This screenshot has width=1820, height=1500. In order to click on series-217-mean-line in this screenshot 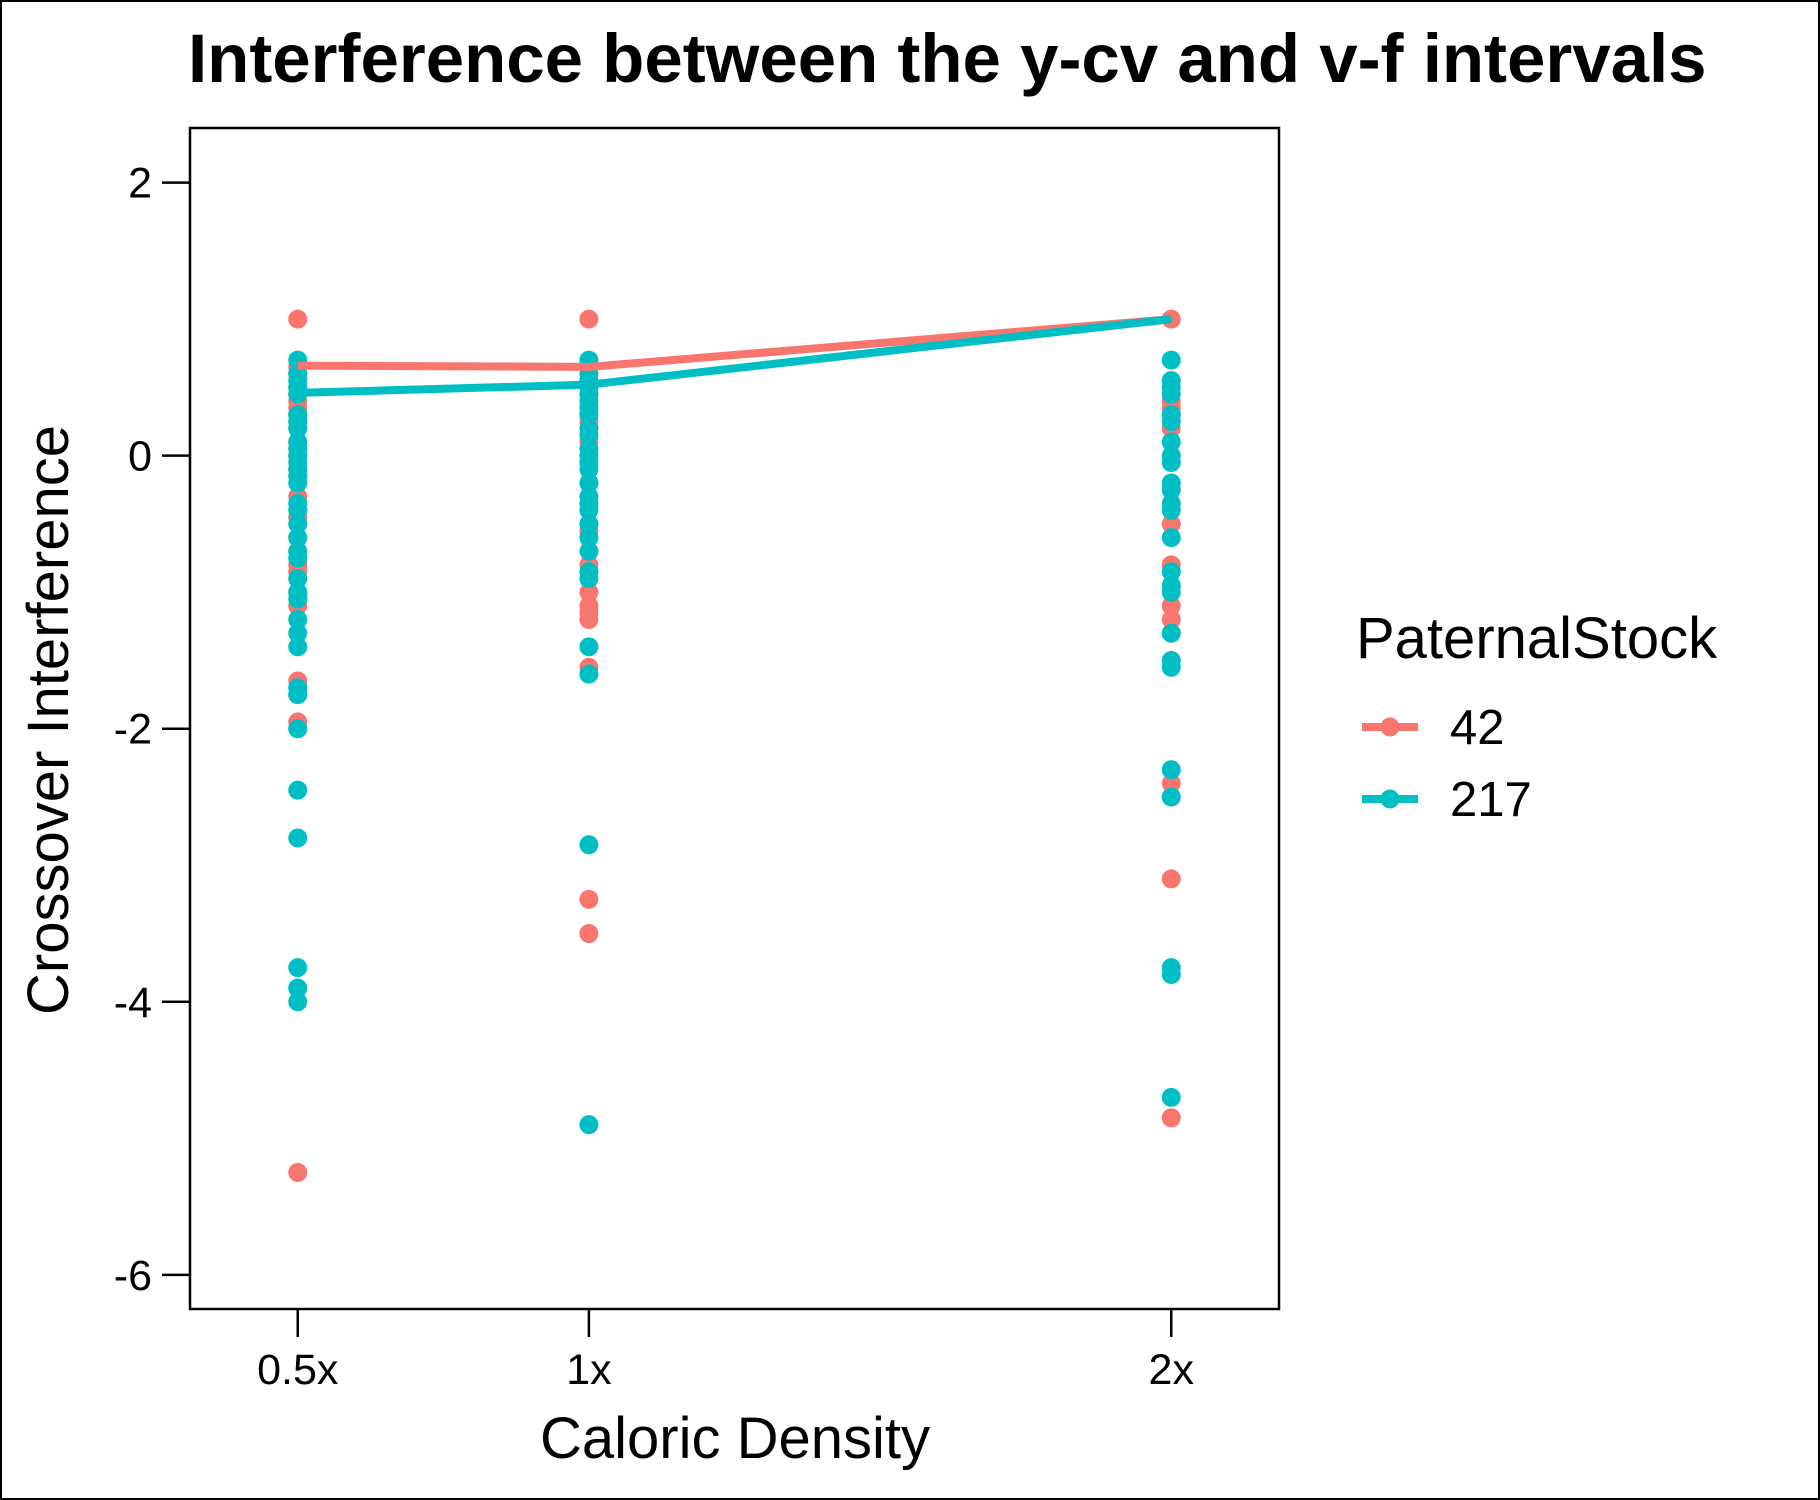, I will do `click(734, 356)`.